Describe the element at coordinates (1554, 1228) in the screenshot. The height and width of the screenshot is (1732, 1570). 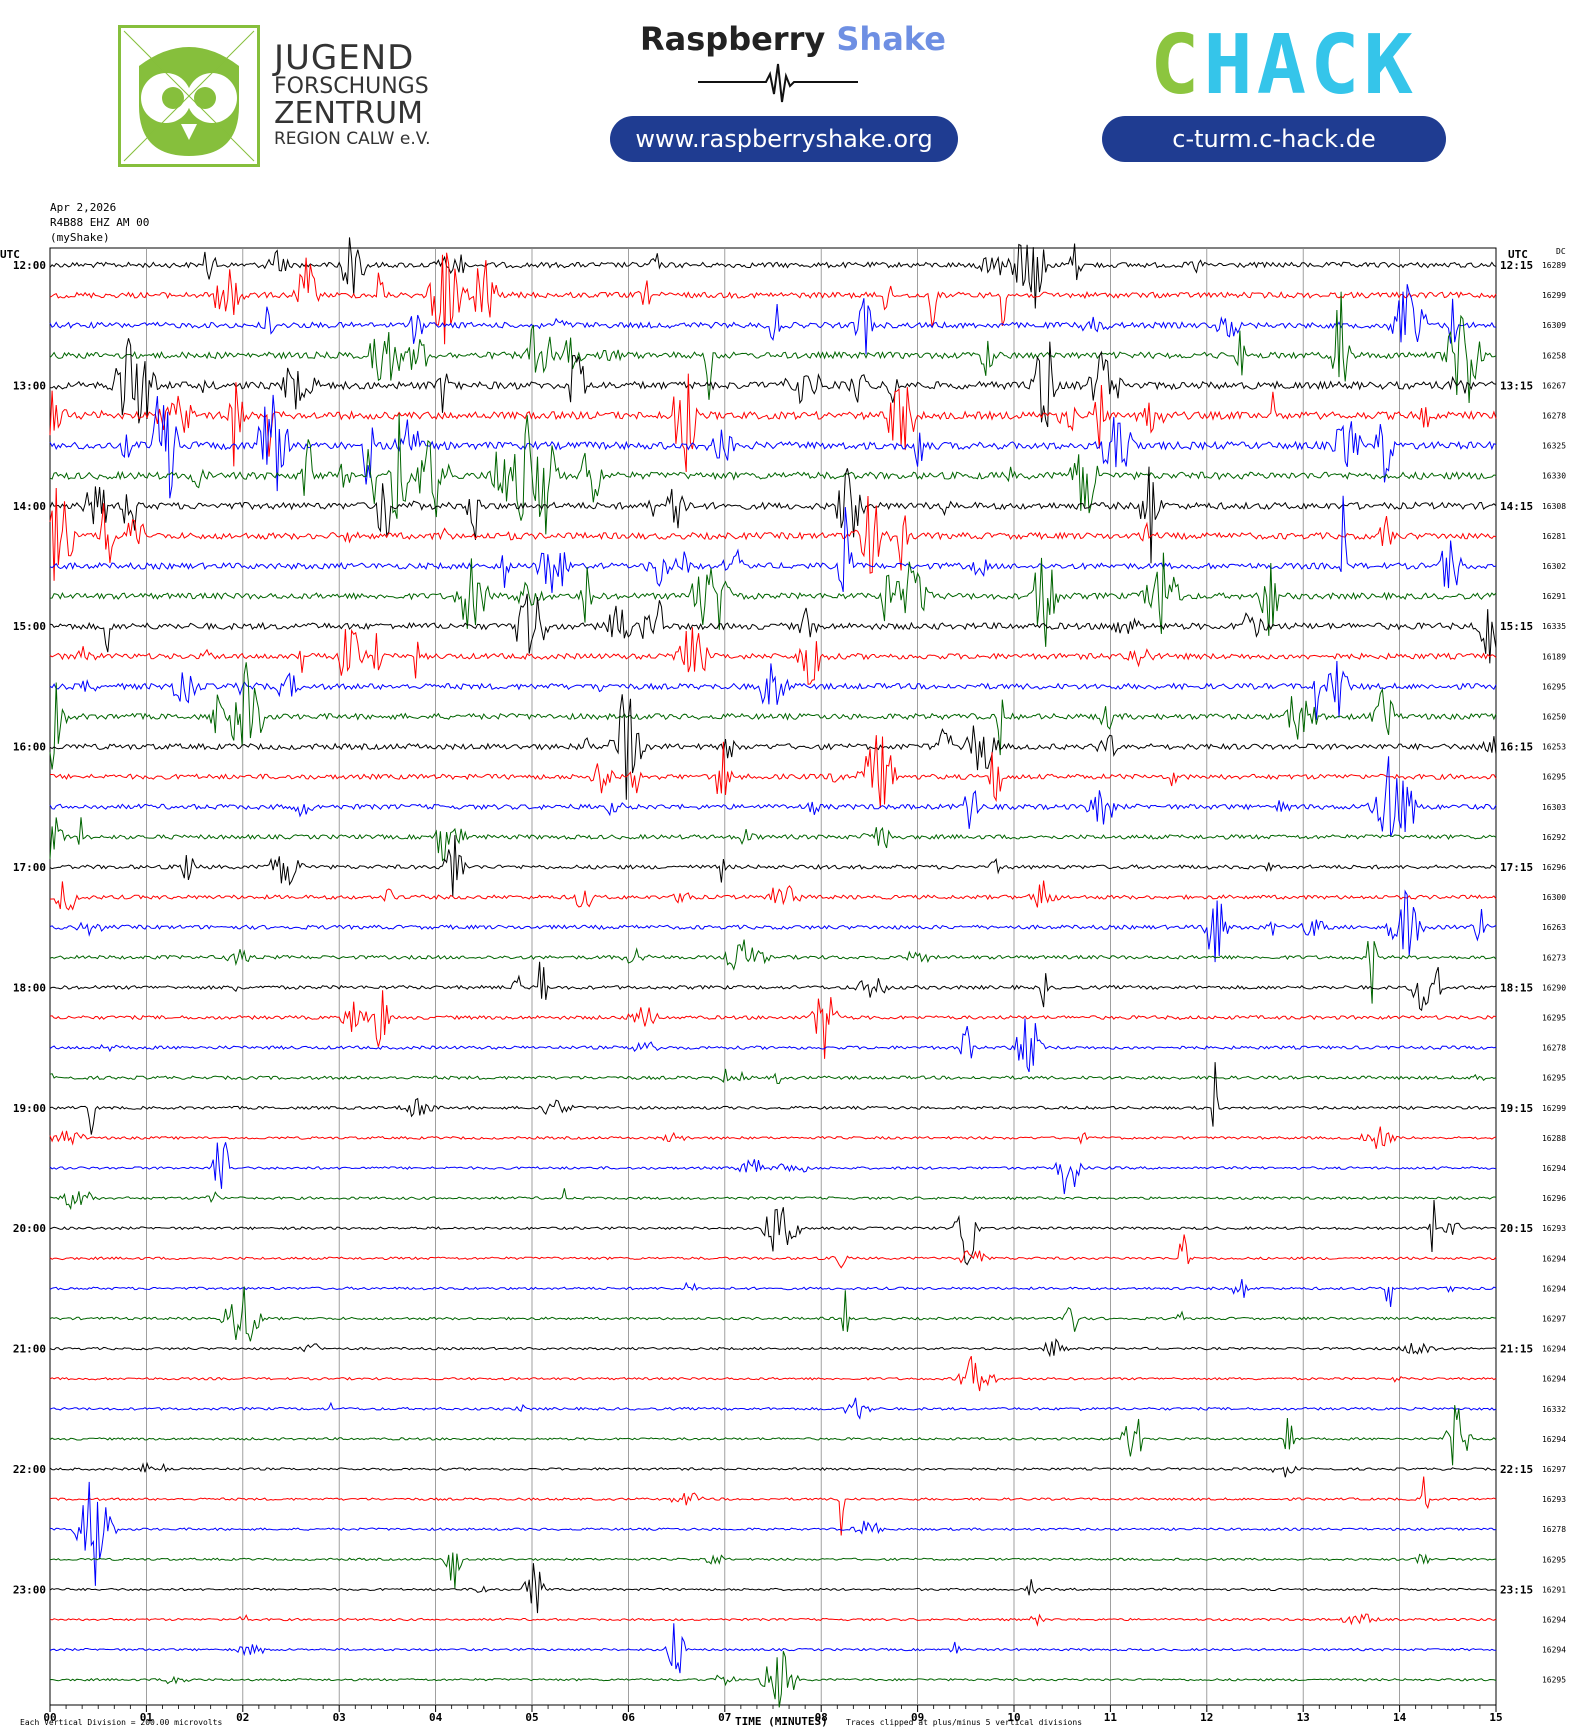
I see `dc-offset-label: 16293` at that location.